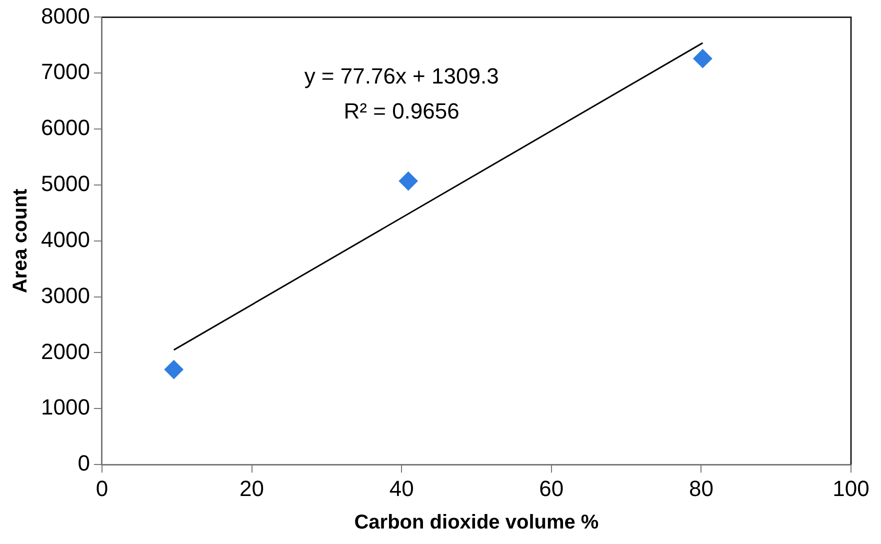  I want to click on y-tick-label: 7000, so click(65, 71).